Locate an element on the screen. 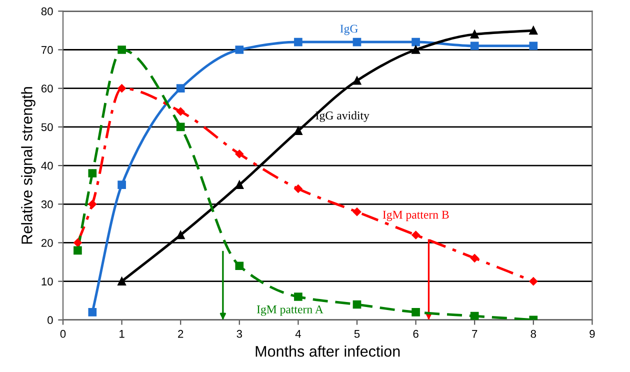 The height and width of the screenshot is (372, 630). y-axis-title: Relative signal strength is located at coordinates (28, 165).